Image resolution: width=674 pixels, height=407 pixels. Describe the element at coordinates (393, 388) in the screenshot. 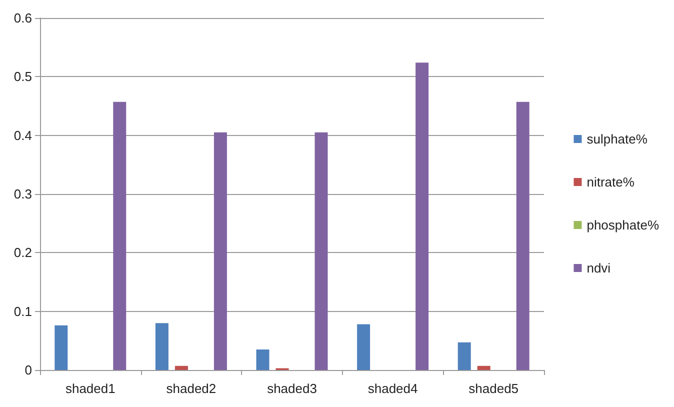

I see `x-tick-label: shaded4` at that location.